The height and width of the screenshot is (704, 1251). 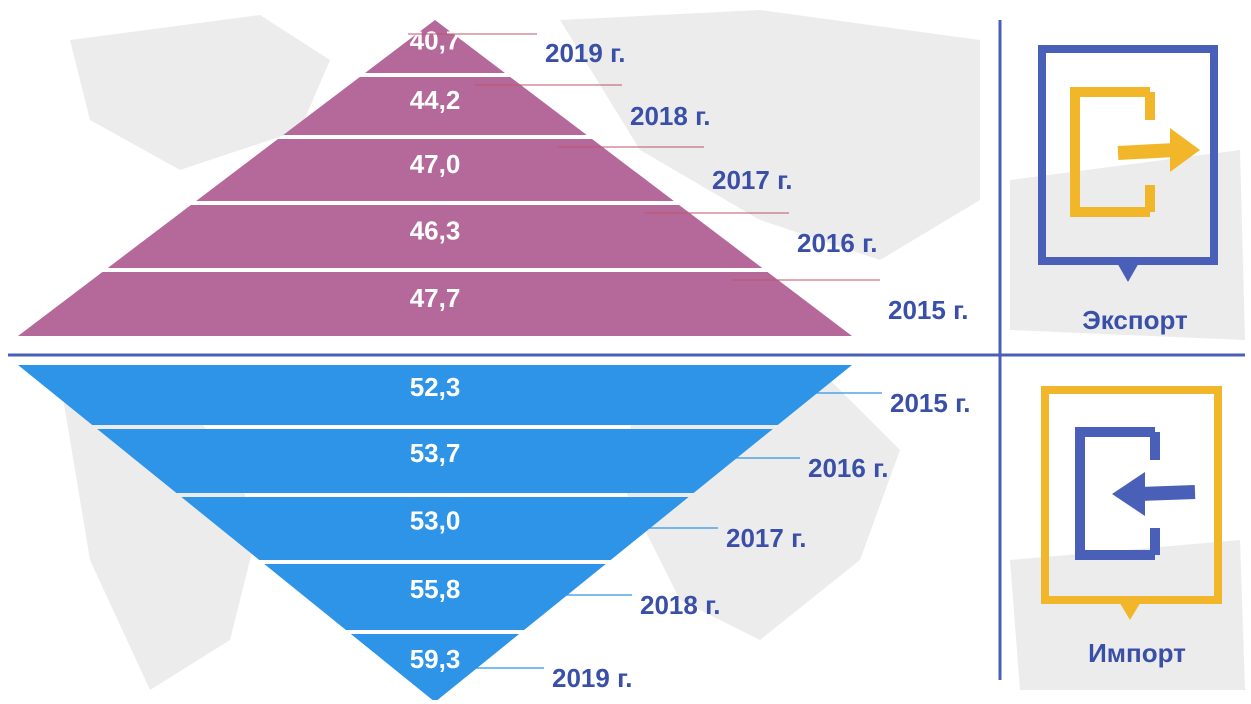 What do you see at coordinates (837, 243) in the screenshot?
I see `export-year: 2016 г.` at bounding box center [837, 243].